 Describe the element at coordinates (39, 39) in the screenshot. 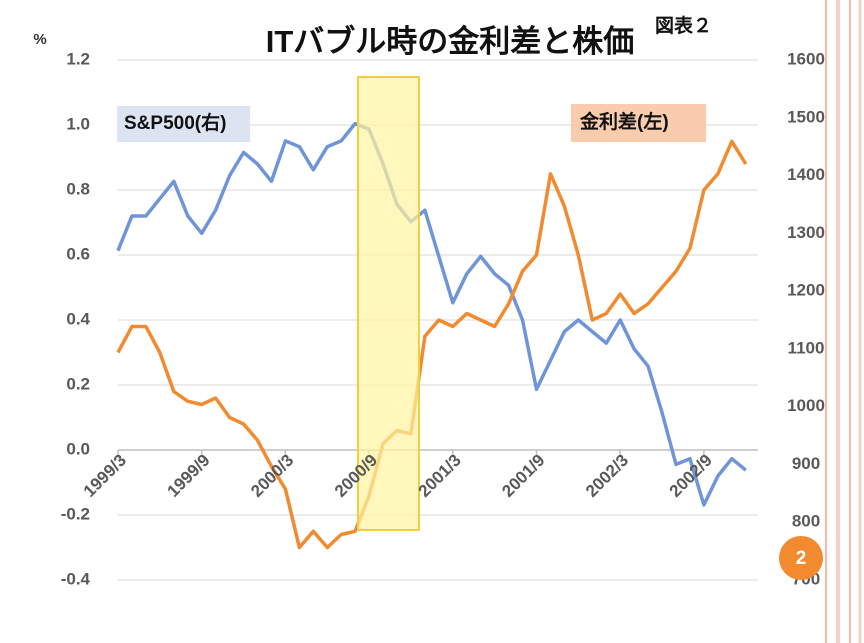

I see `y-axis-label: %` at that location.